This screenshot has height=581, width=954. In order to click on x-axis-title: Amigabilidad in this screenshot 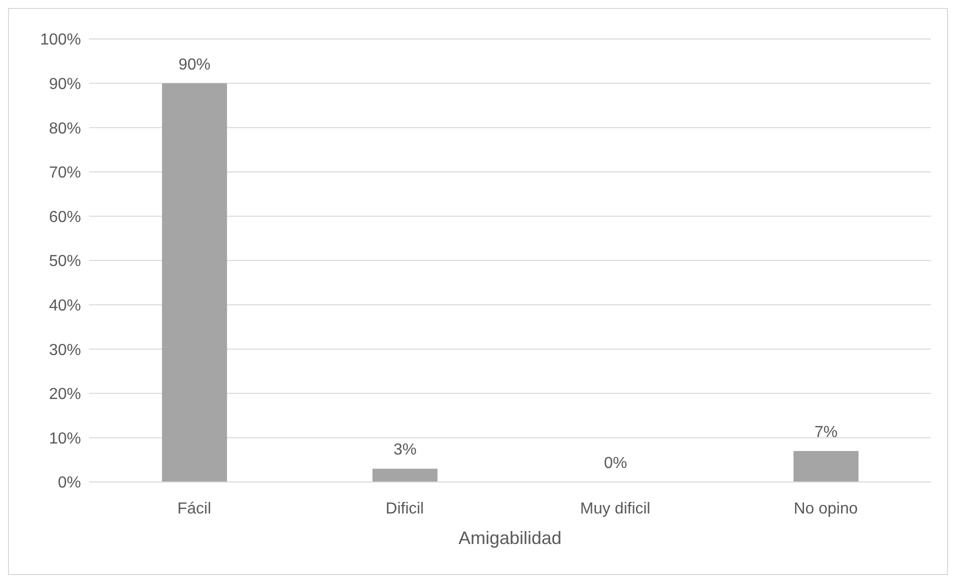, I will do `click(510, 538)`.